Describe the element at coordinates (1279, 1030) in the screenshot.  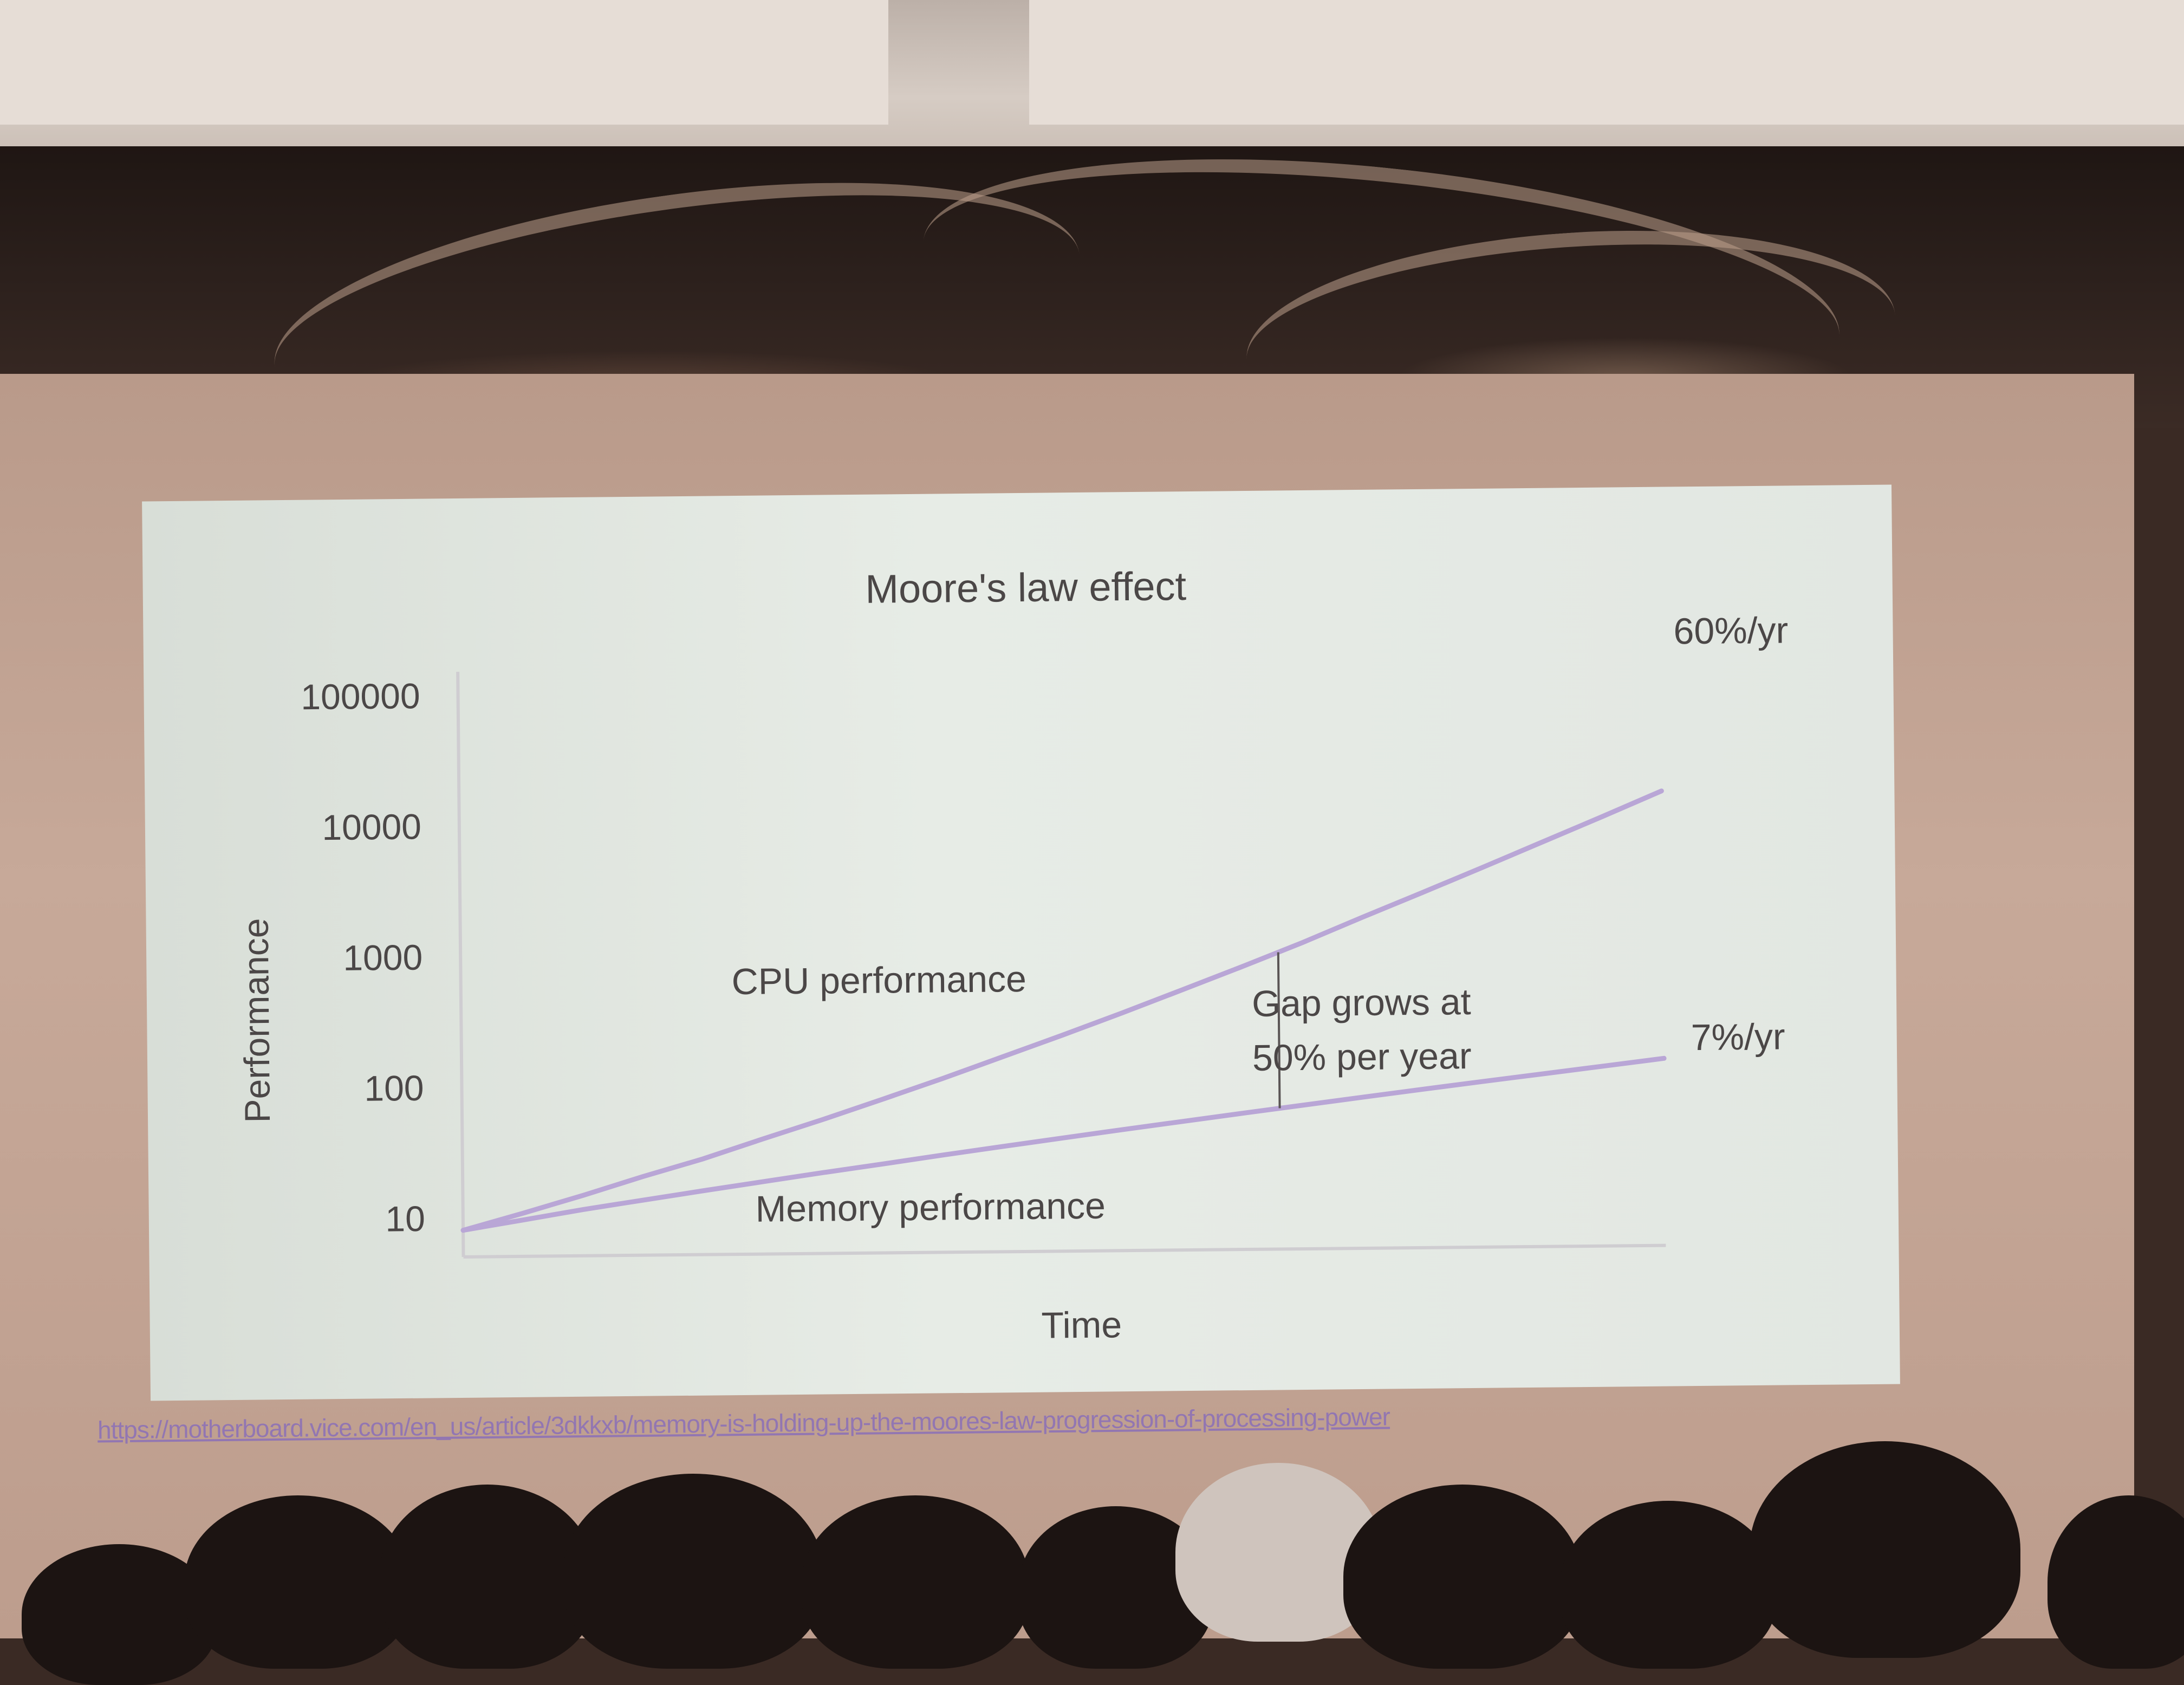
I see `gap-marker-line` at that location.